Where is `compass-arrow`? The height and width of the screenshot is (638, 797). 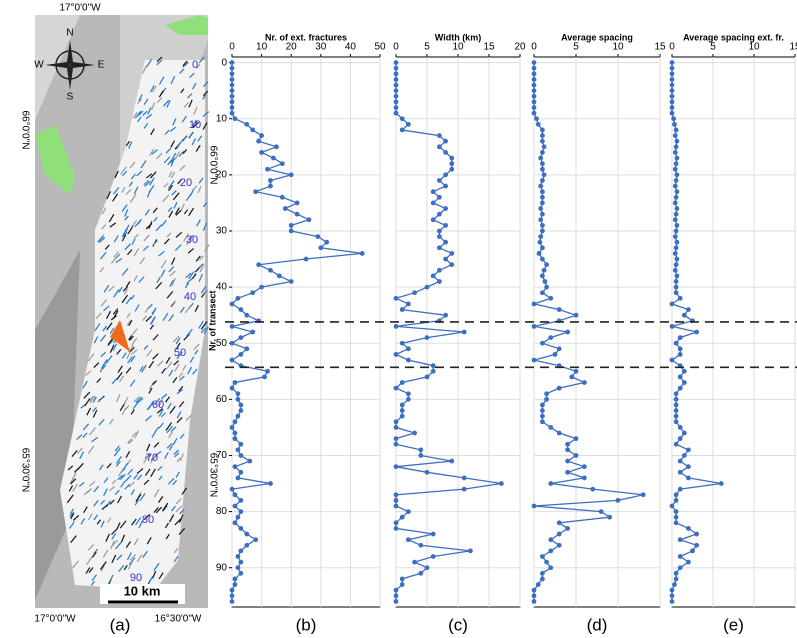
compass-arrow is located at coordinates (70, 77).